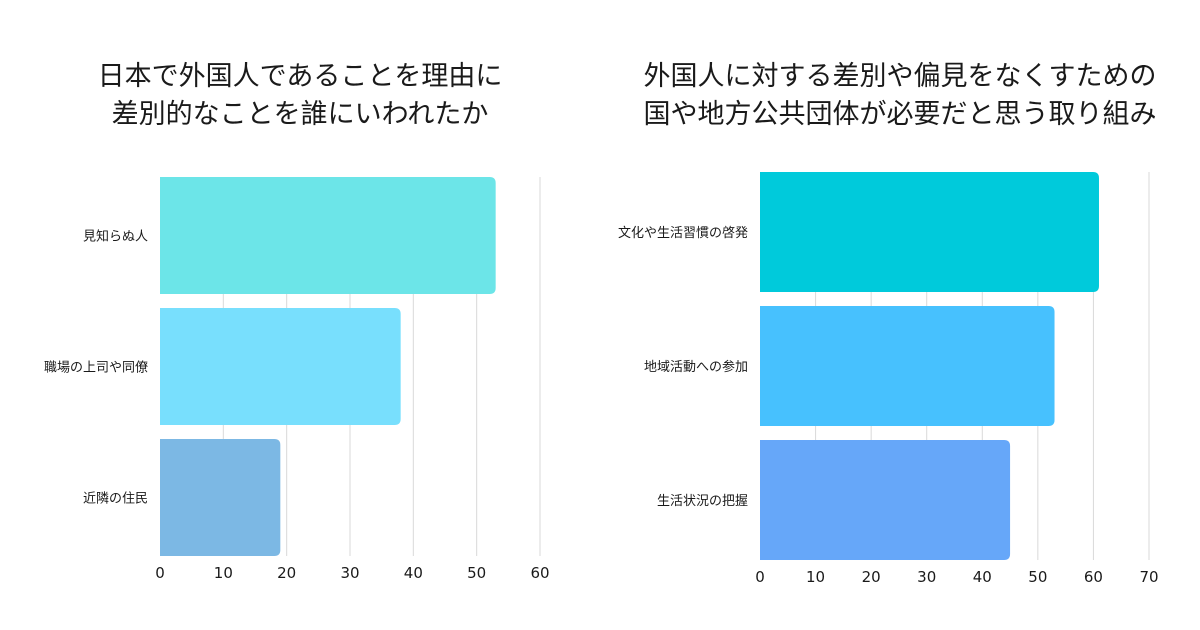 The width and height of the screenshot is (1200, 630). What do you see at coordinates (115, 499) in the screenshot?
I see `left-category-label-2: 近隣の住民` at bounding box center [115, 499].